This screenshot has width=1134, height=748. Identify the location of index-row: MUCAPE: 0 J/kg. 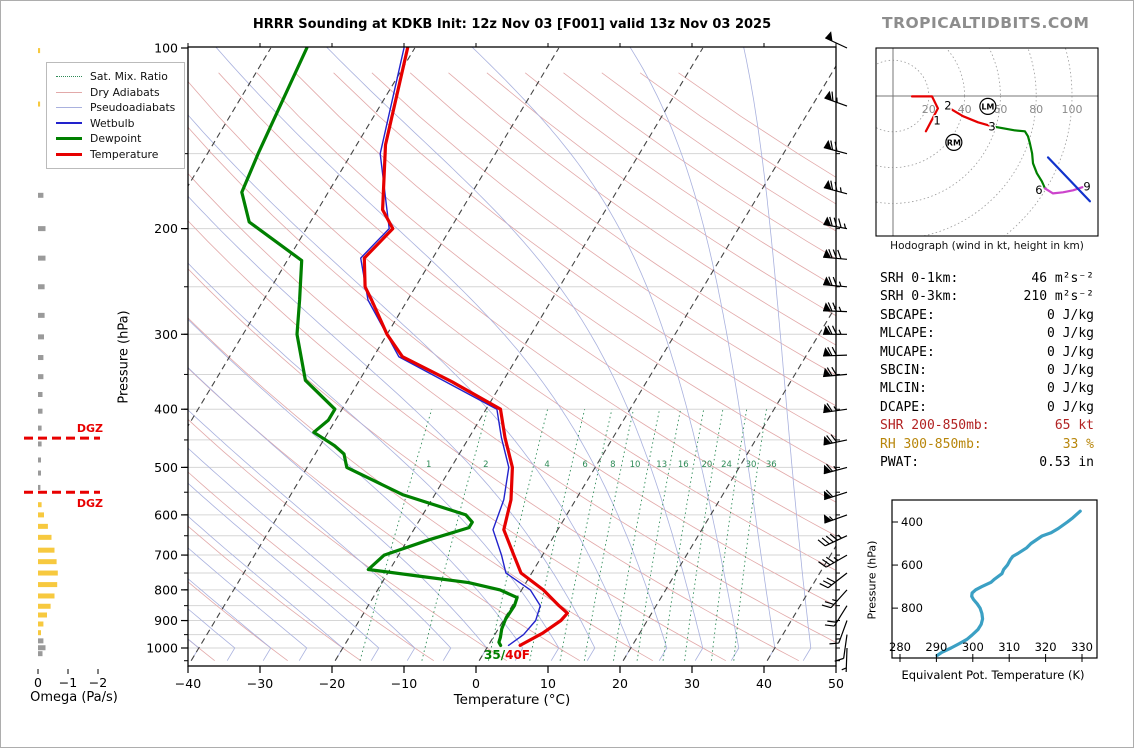
(987, 353).